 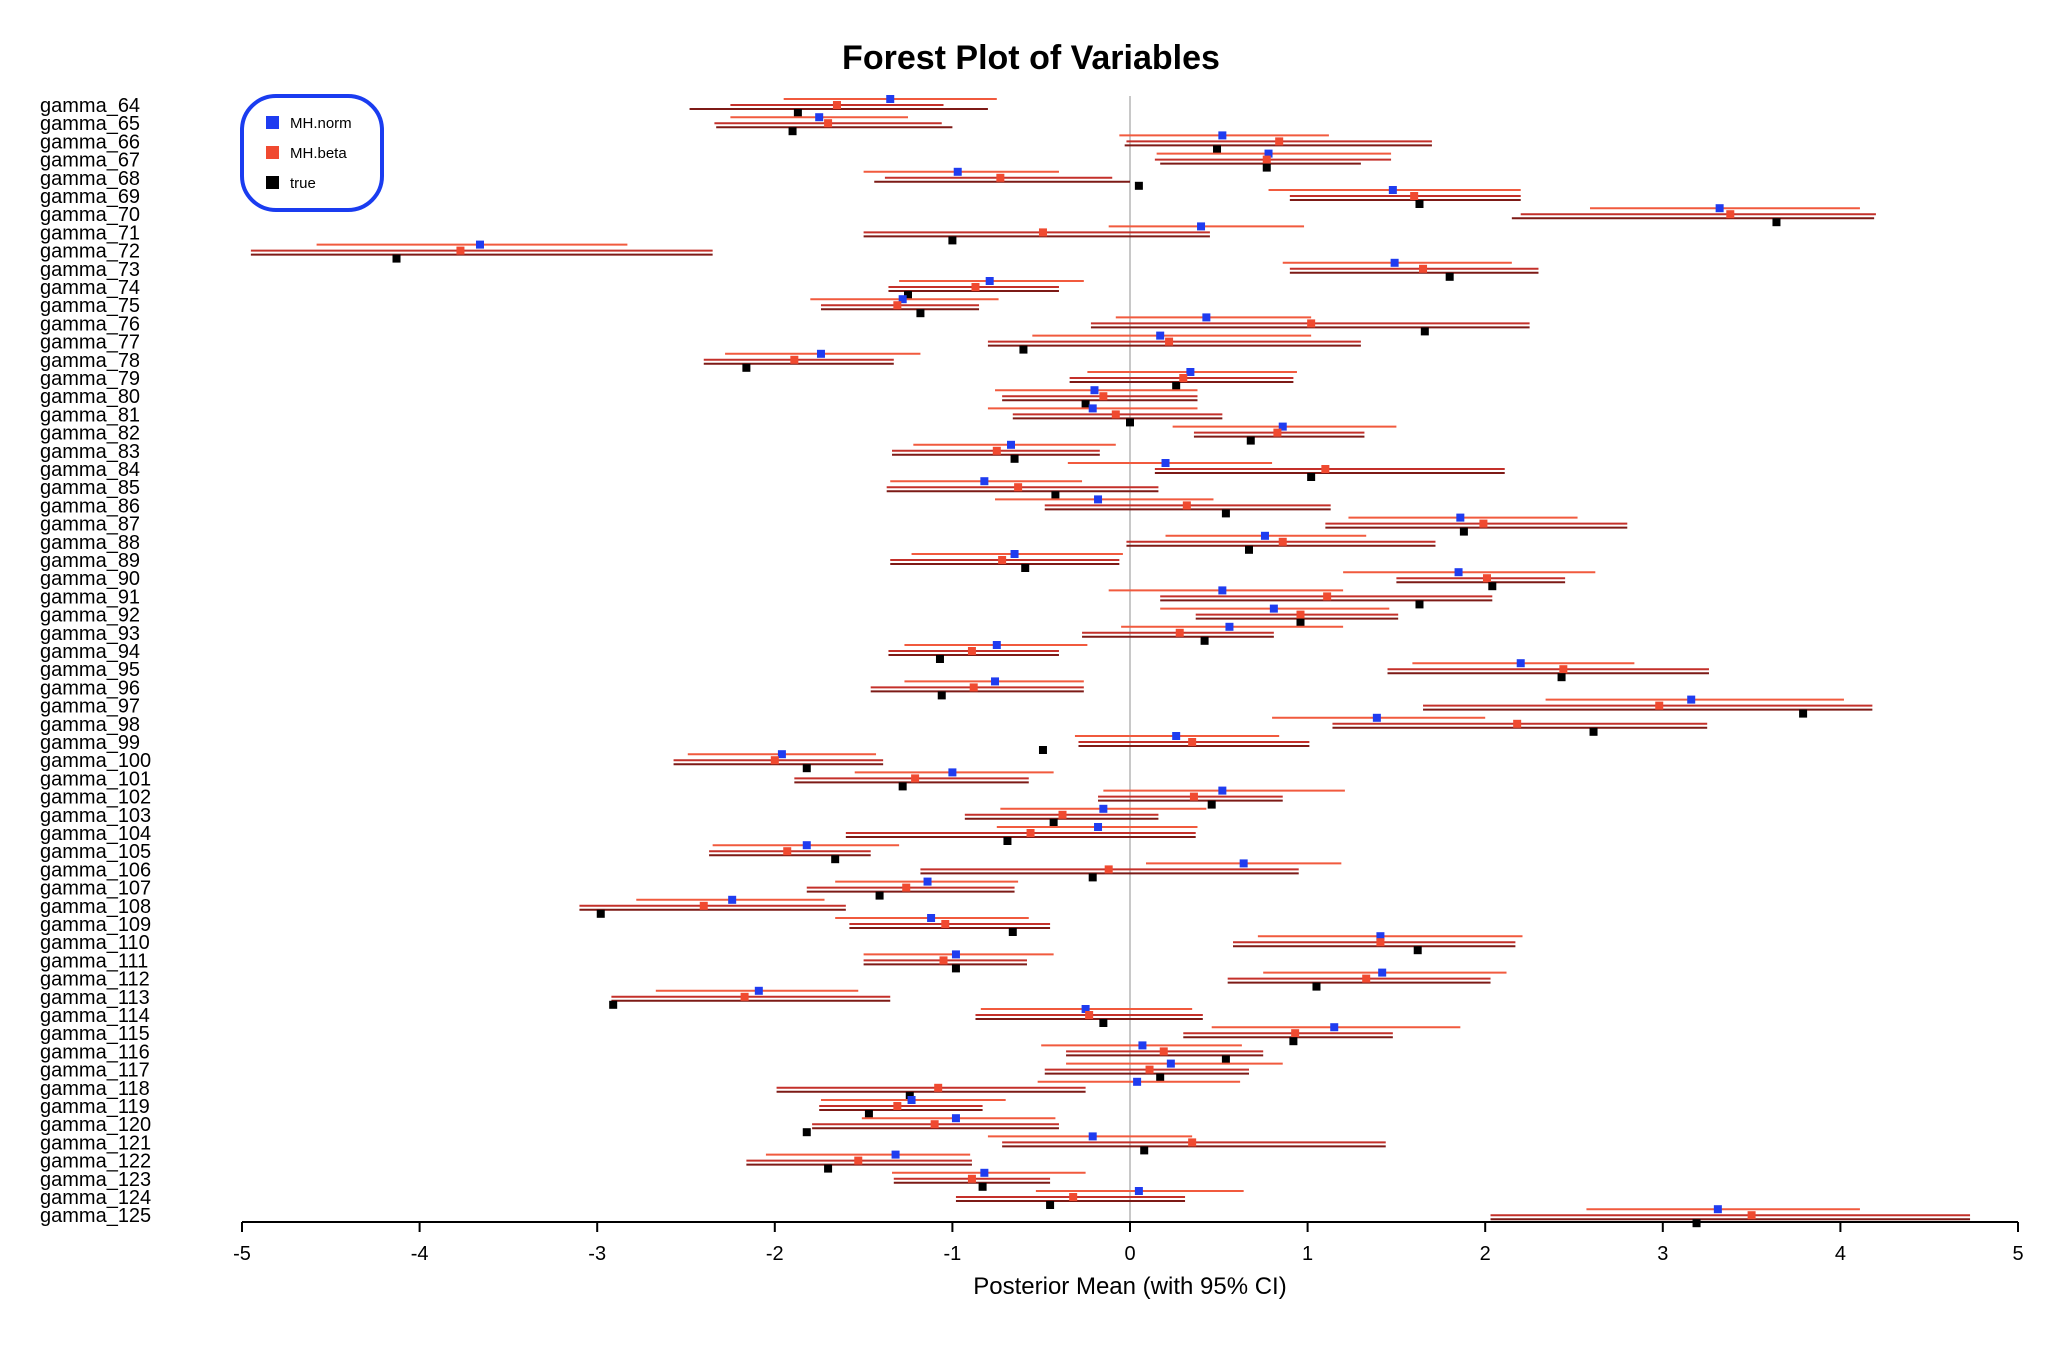 I want to click on row-label: gamma_79, so click(x=90, y=379).